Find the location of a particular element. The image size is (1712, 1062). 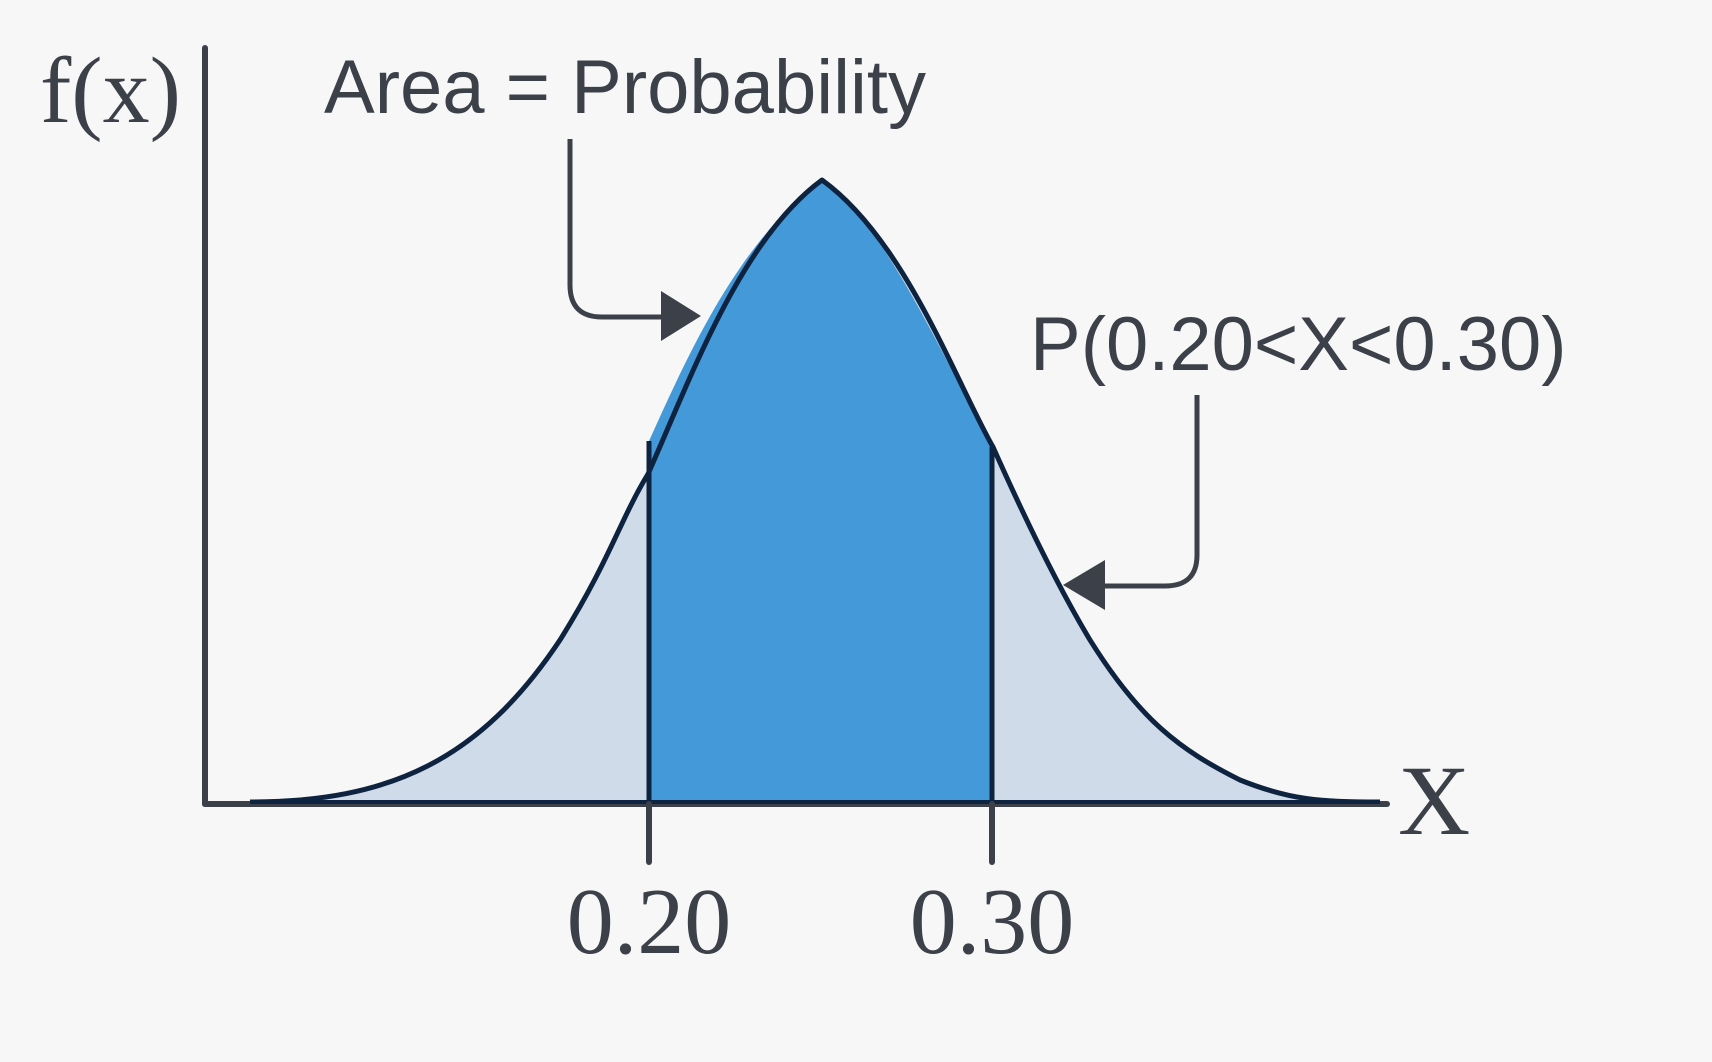

prob-callout-connector is located at coordinates (1152, 492).